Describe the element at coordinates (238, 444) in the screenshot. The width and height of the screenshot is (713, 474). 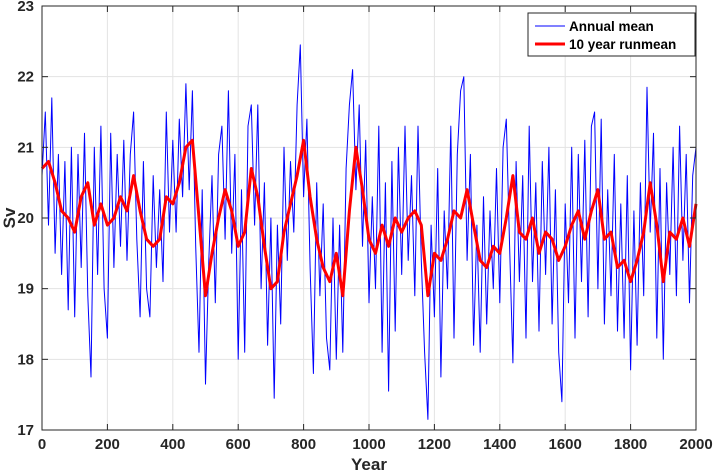
I see `x-tick-label: 600` at that location.